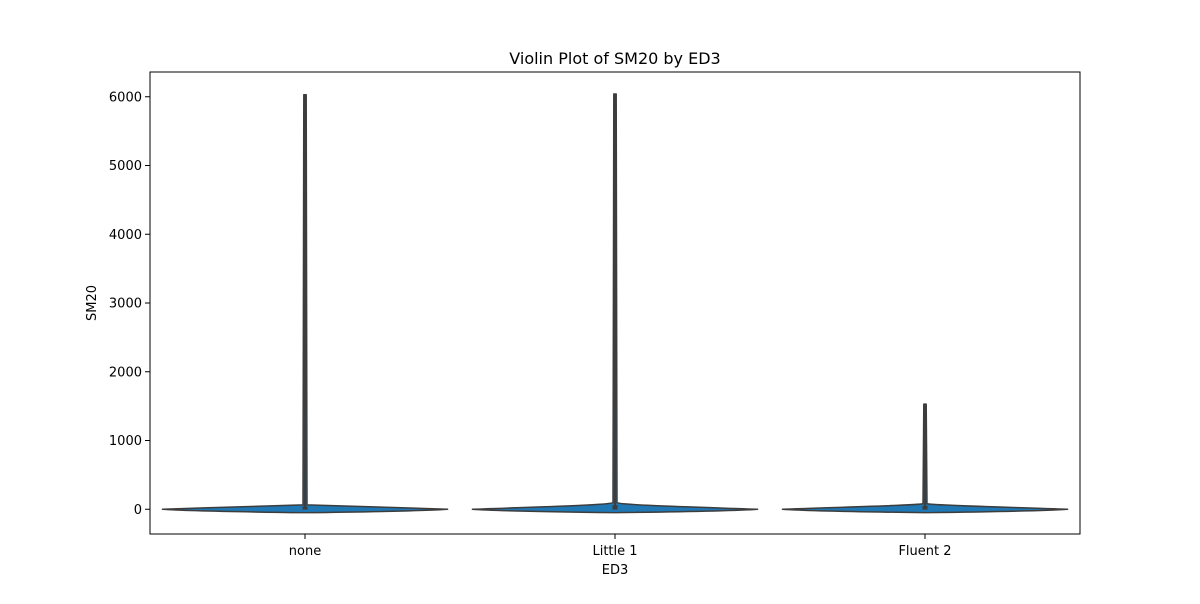 Image resolution: width=1200 pixels, height=604 pixels. What do you see at coordinates (92, 303) in the screenshot?
I see `y-axis-label: SM20` at bounding box center [92, 303].